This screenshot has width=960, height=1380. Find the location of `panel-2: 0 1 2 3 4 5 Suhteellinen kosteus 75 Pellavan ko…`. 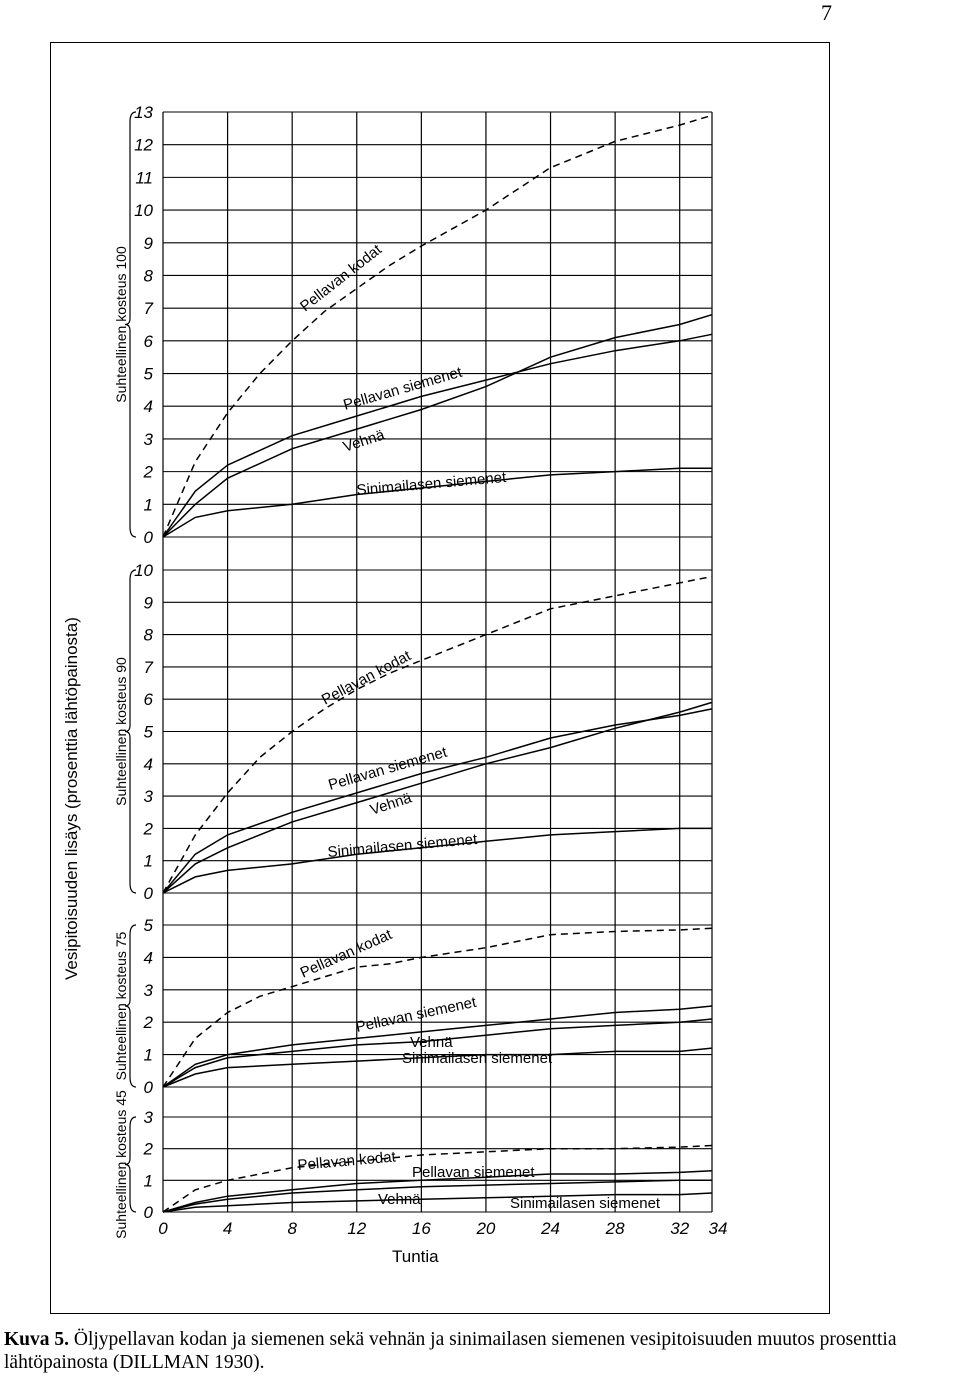

panel-2: 0 1 2 3 4 5 Suhteellinen kosteus 75 Pellavan ko… is located at coordinates (413, 1006).